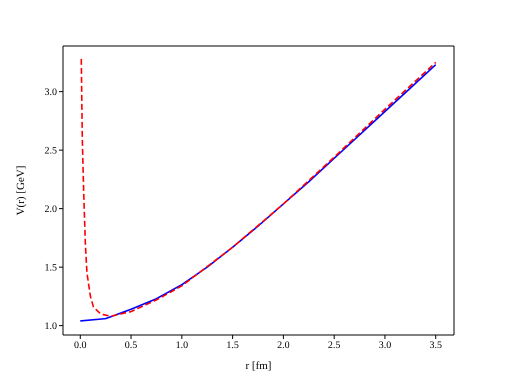  I want to click on y-tick-label: 2.0, so click(50, 210).